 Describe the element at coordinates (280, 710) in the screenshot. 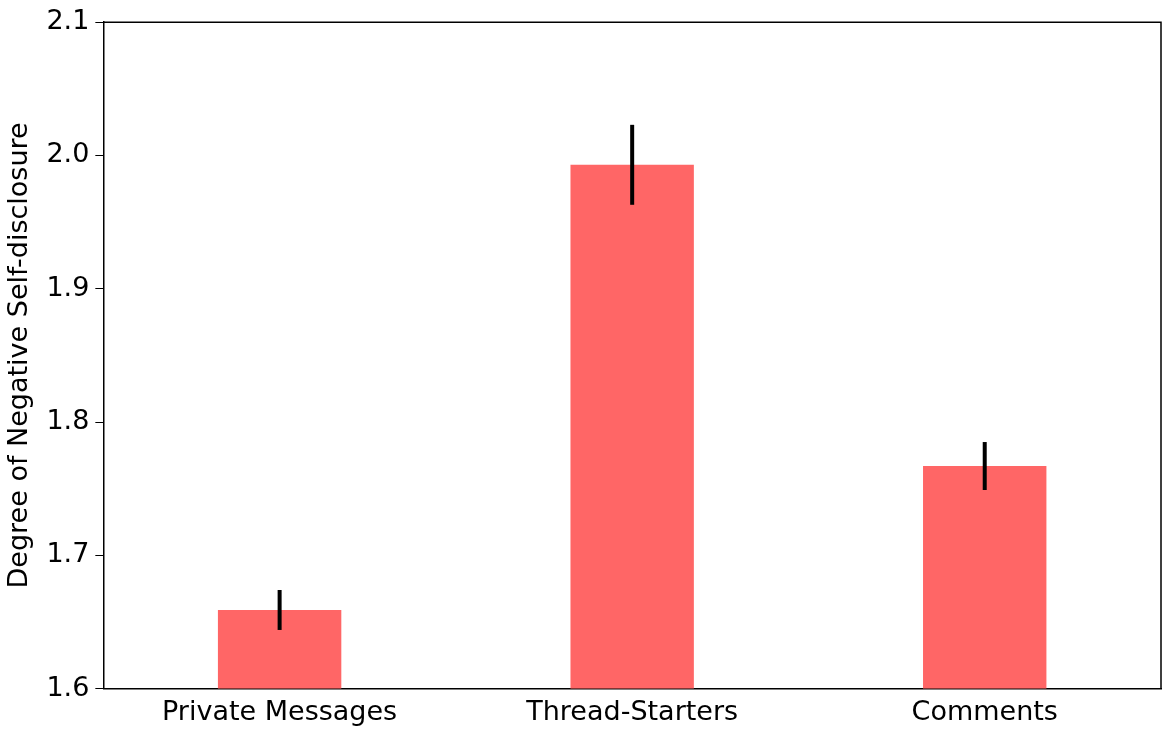

I see `x-tick-label: Private Messages` at that location.